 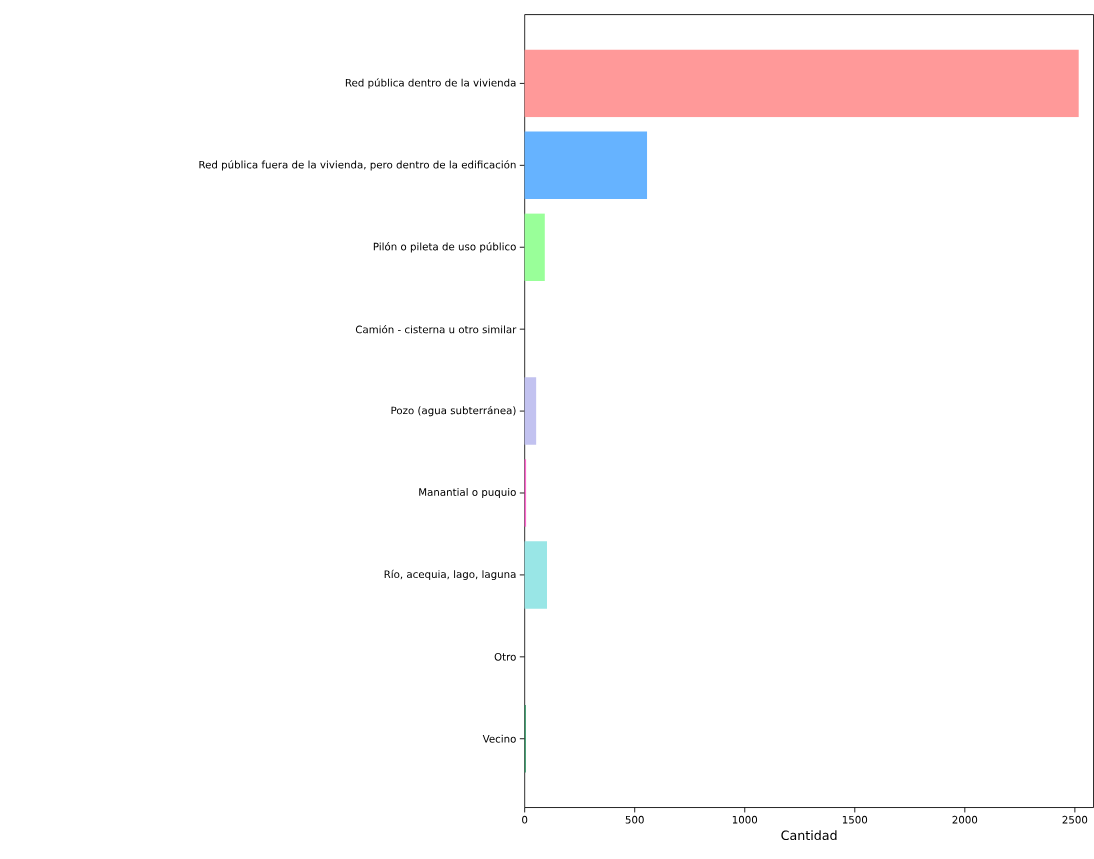 What do you see at coordinates (809, 835) in the screenshot?
I see `x-axis-title: Cantidad` at bounding box center [809, 835].